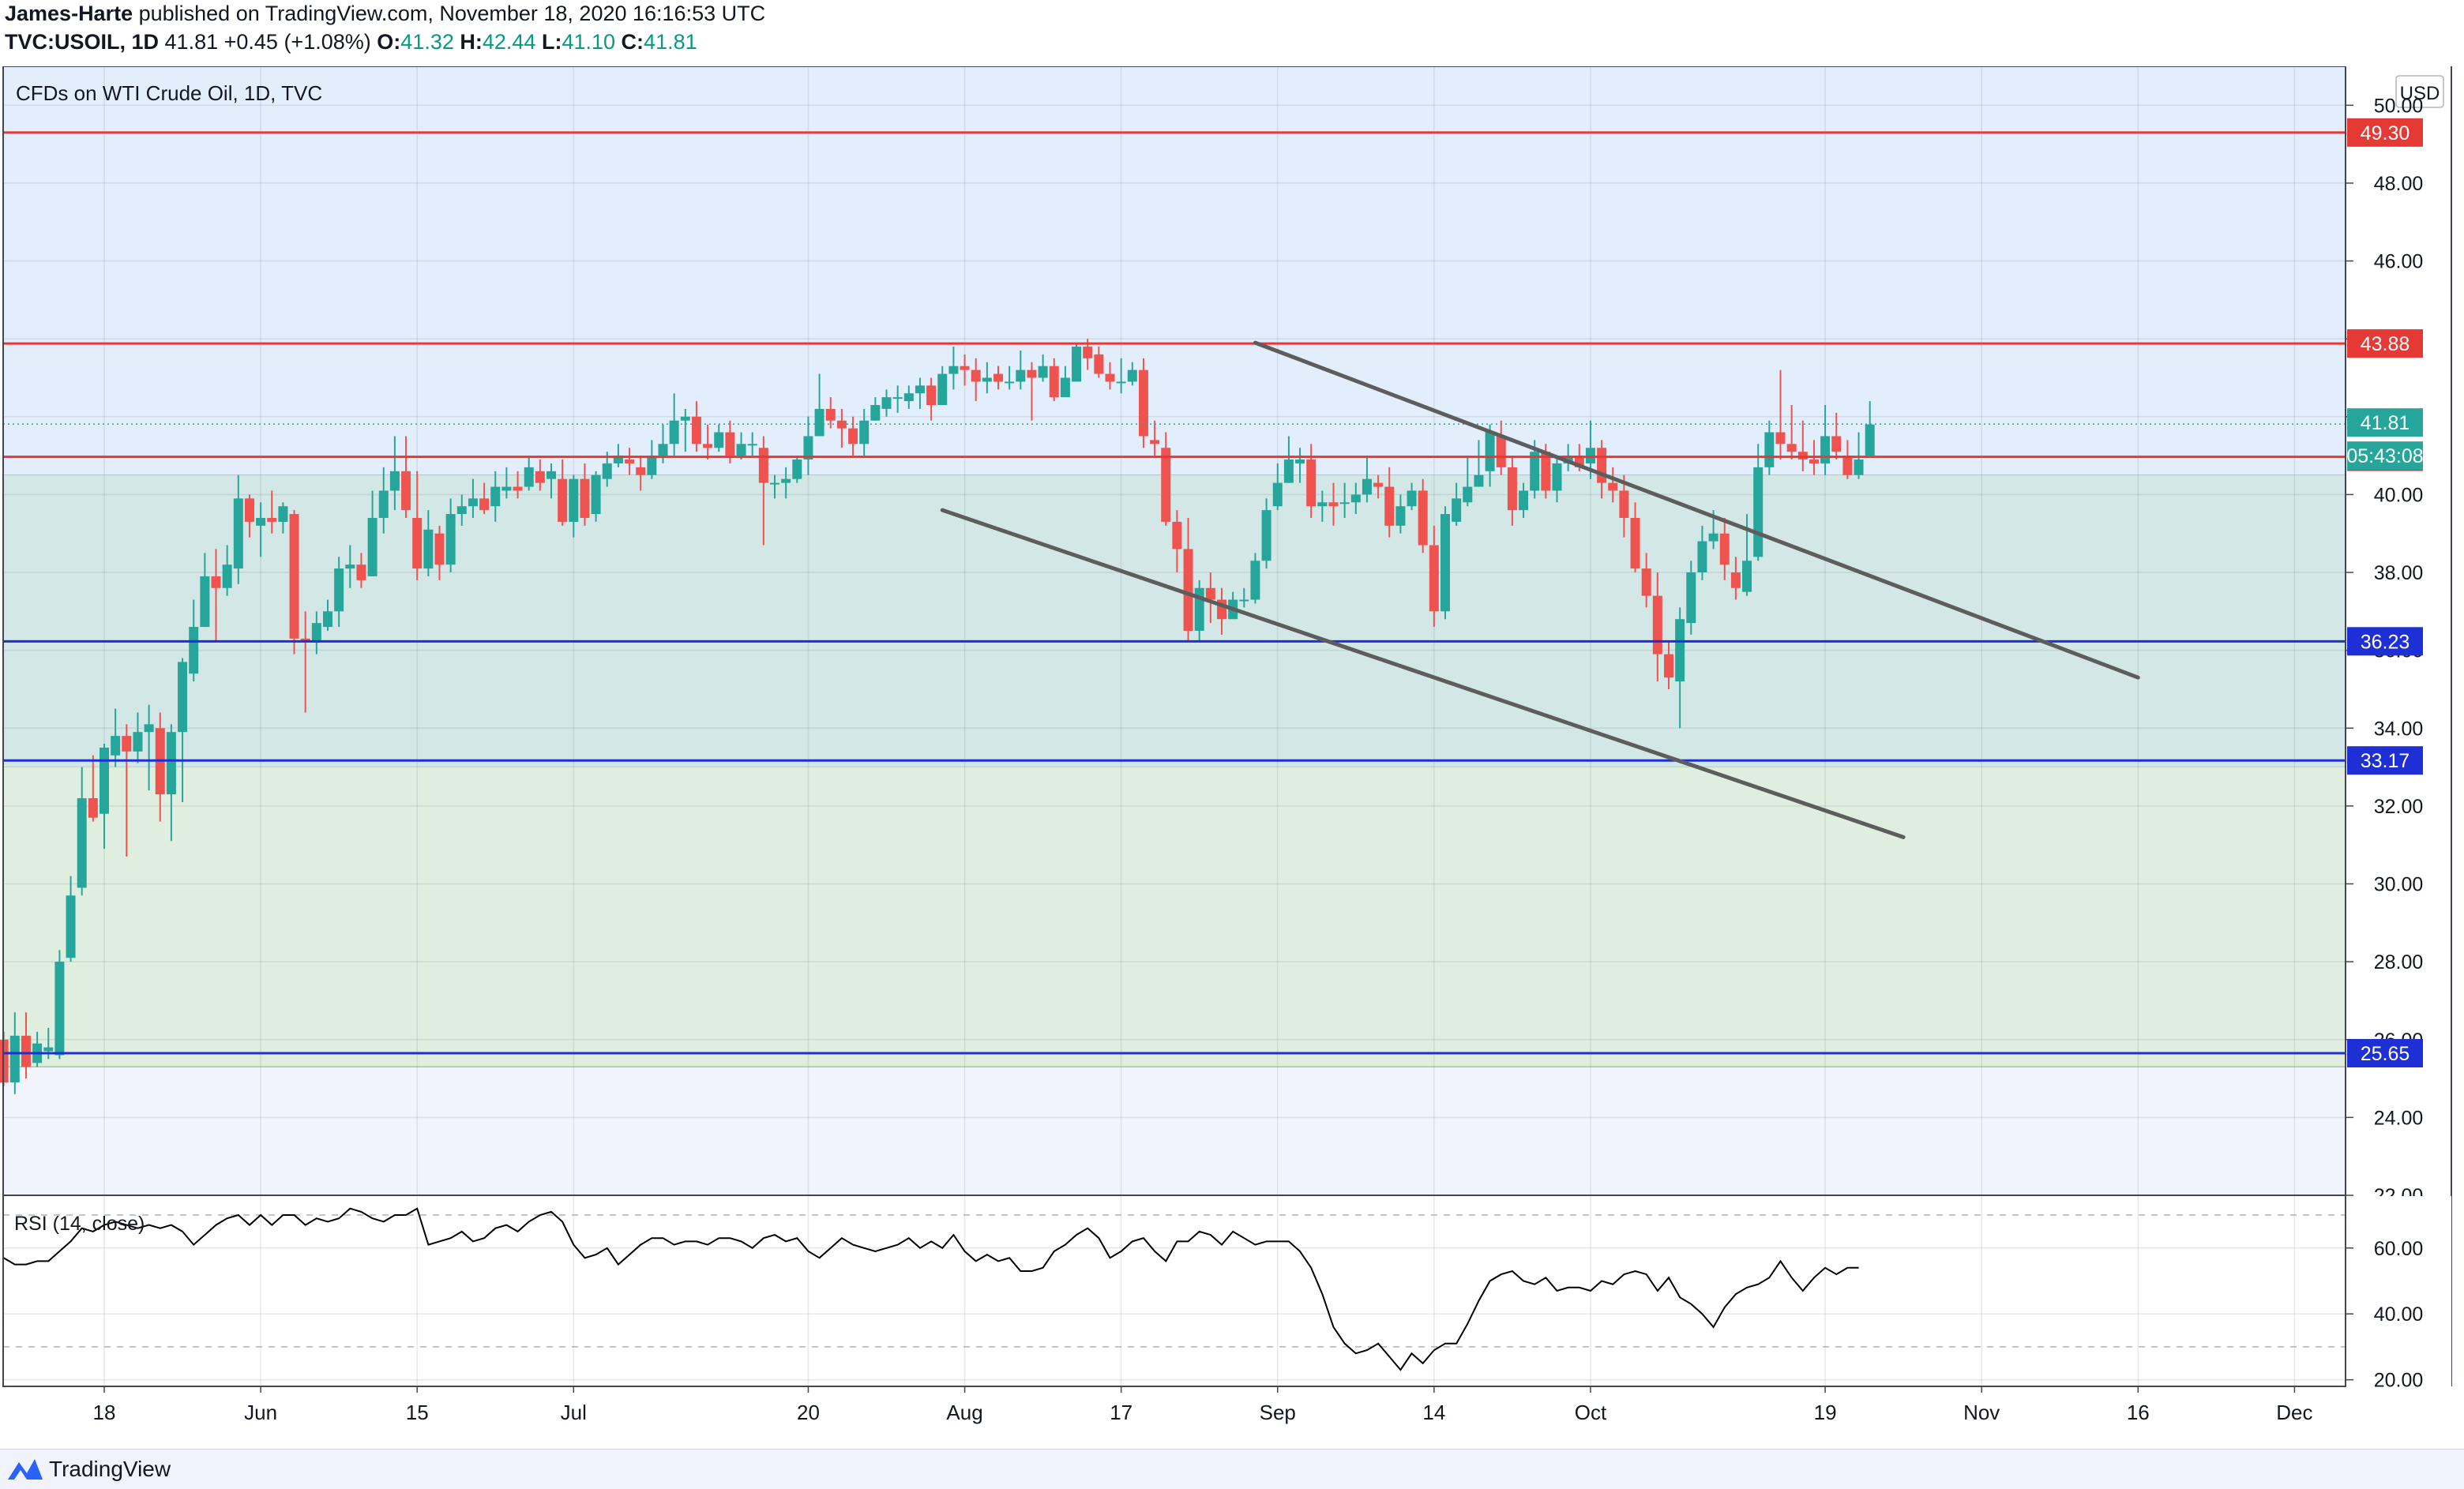 This screenshot has height=1489, width=2464. Describe the element at coordinates (2294, 1412) in the screenshot. I see `x-tick-label: Dec` at that location.